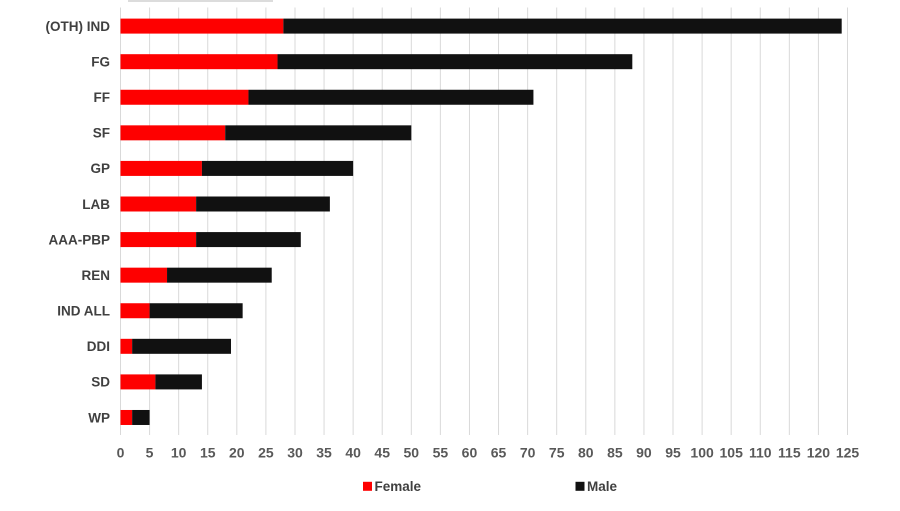 The image size is (900, 511). Describe the element at coordinates (602, 486) in the screenshot. I see `svg-text: Male` at that location.